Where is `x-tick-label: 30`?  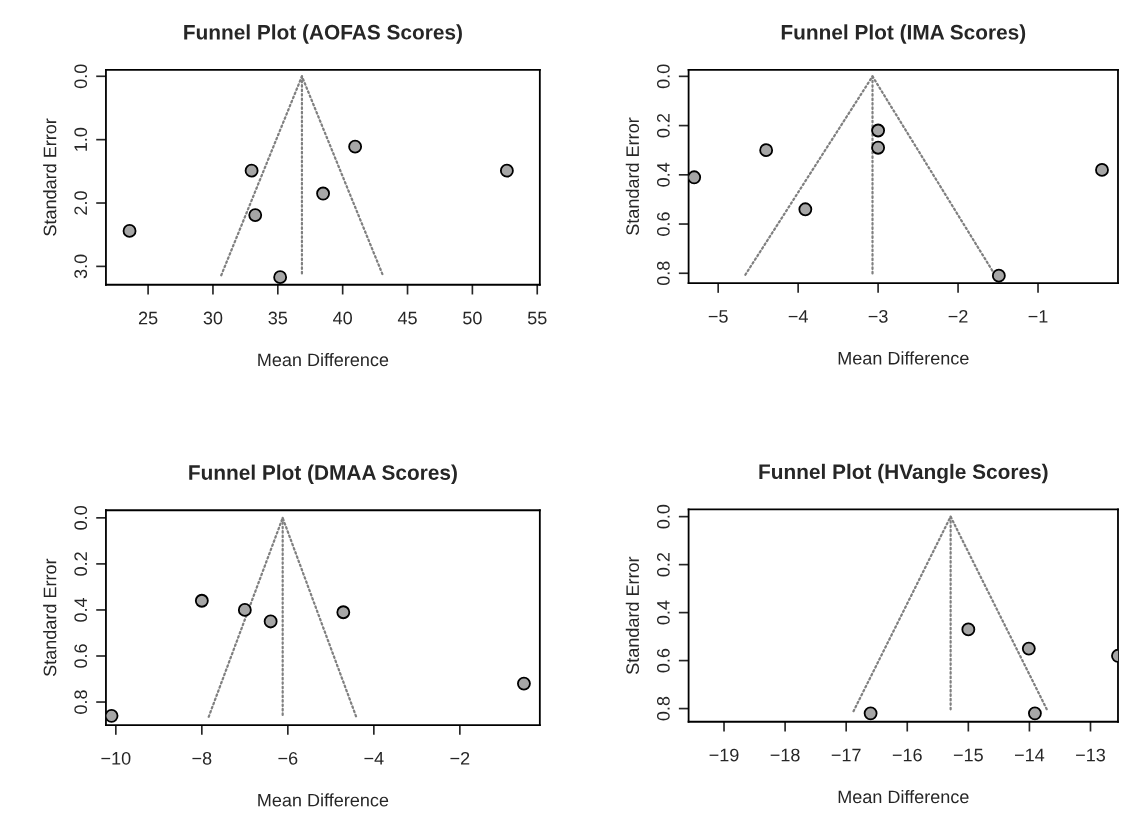
x-tick-label: 30 is located at coordinates (213, 318).